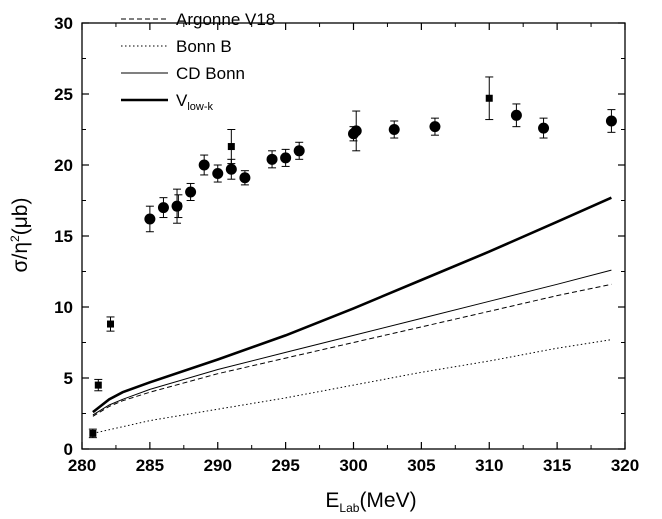 The width and height of the screenshot is (662, 519). Describe the element at coordinates (353, 465) in the screenshot. I see `x-tick-label: 300` at that location.